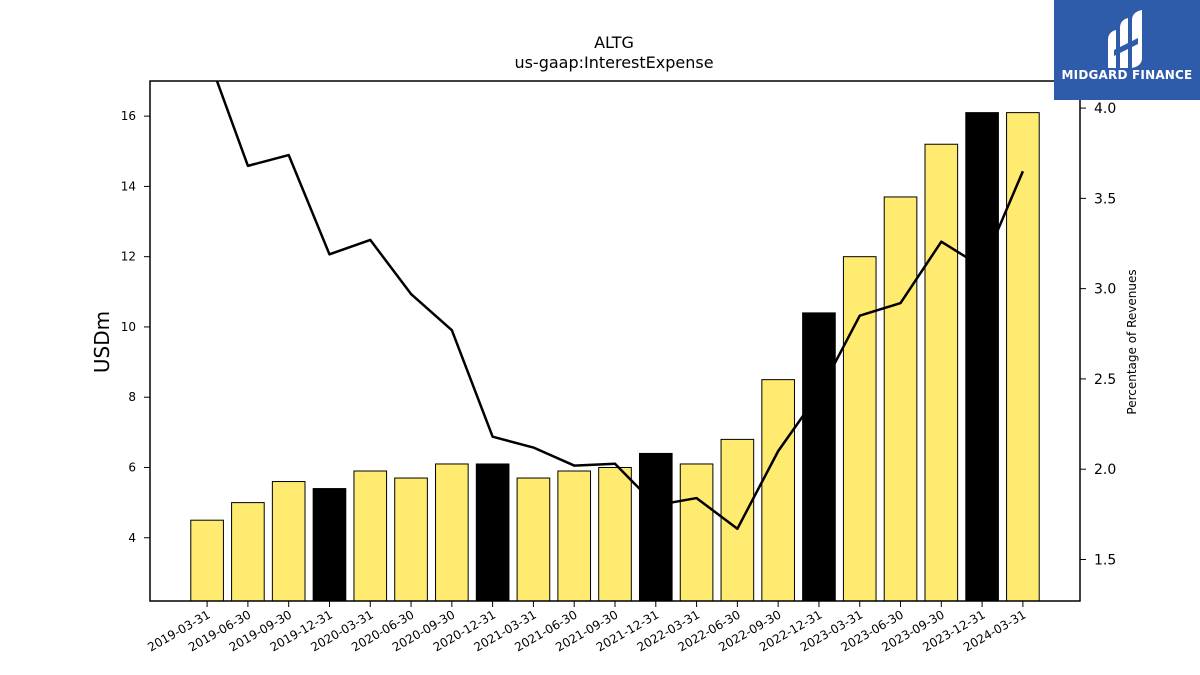  I want to click on y2-tick-label: 3.0, so click(1105, 290).